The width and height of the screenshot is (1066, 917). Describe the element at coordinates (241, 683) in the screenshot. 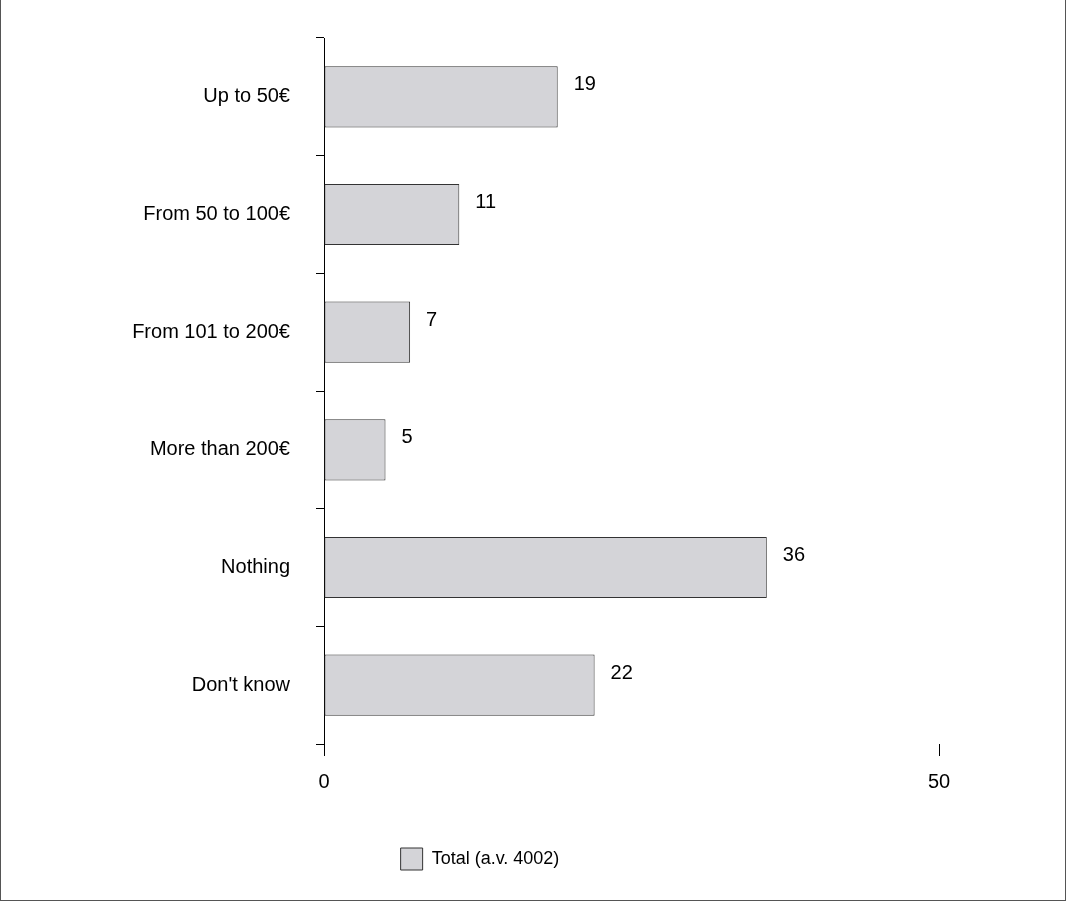

I see `y-tick-label: Don't know` at that location.